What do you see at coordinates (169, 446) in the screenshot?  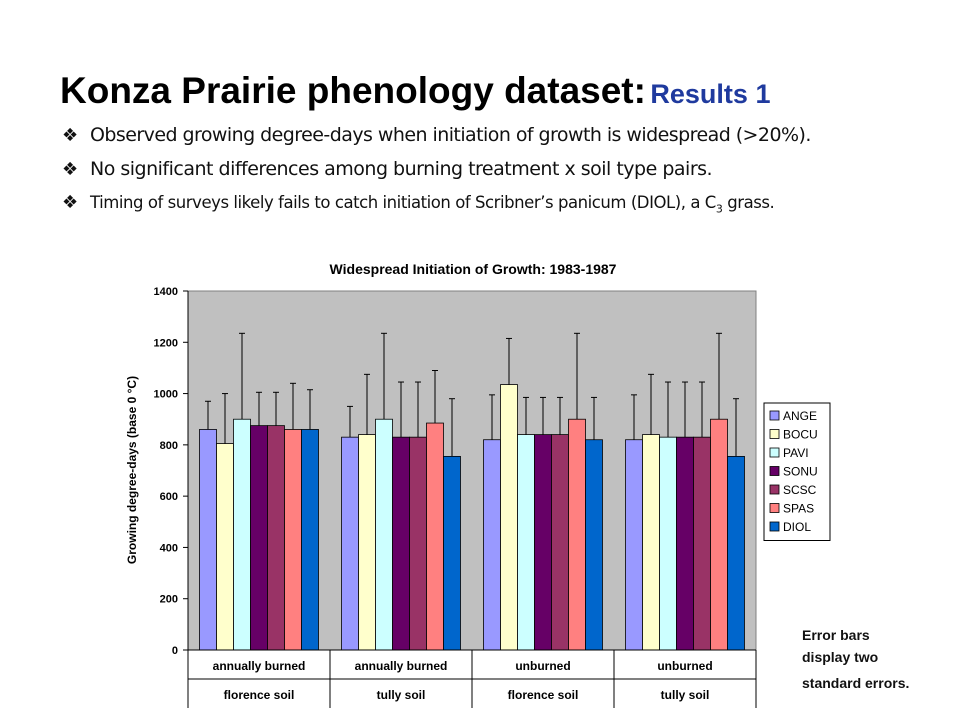 I see `y-tick-label: 800` at bounding box center [169, 446].